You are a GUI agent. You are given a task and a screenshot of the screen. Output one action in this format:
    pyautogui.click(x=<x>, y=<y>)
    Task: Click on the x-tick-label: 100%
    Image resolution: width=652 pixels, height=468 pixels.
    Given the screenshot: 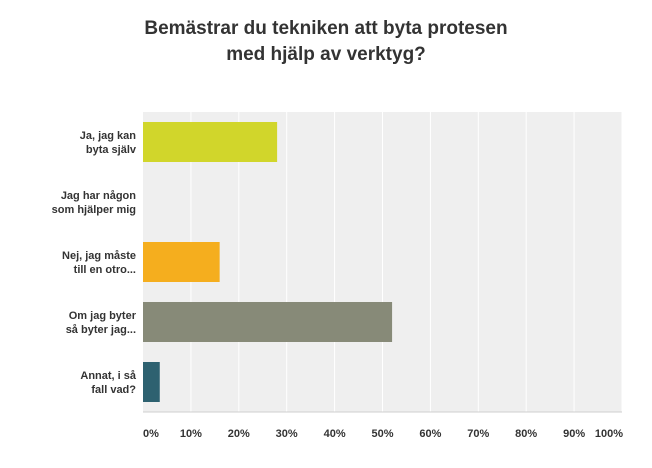 What is the action you would take?
    pyautogui.click(x=609, y=434)
    